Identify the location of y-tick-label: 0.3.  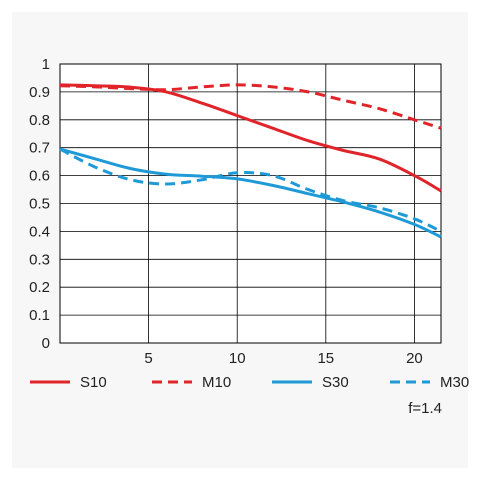
(39, 259).